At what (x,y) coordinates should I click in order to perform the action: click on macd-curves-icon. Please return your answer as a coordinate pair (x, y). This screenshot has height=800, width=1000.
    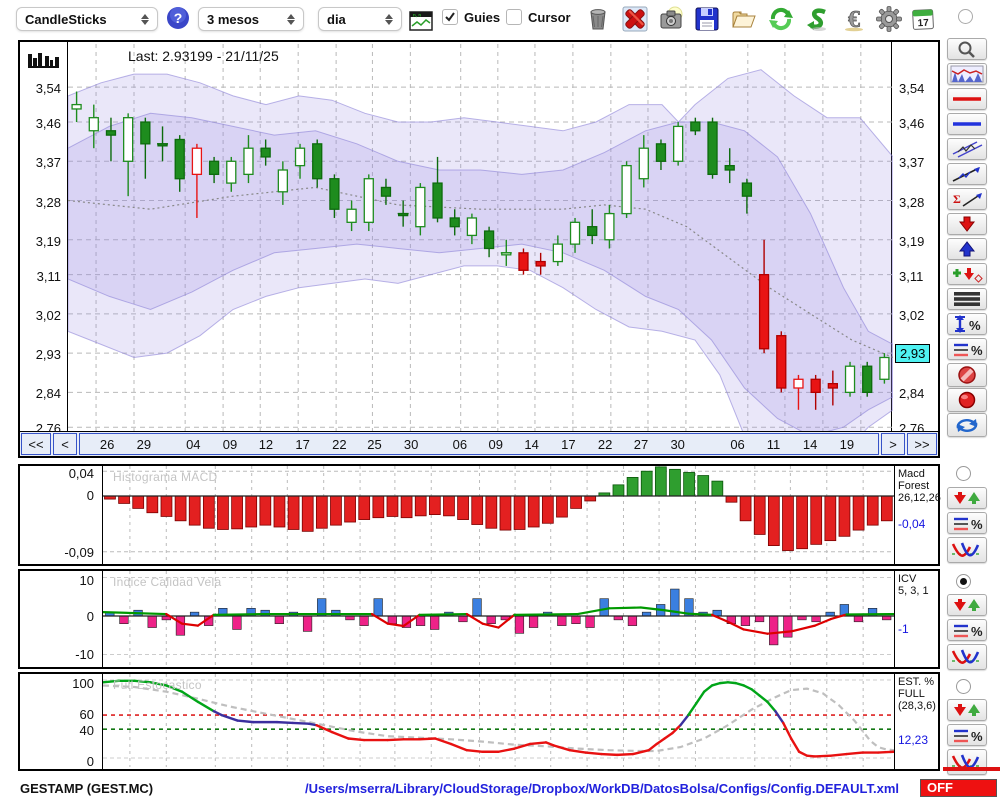
    Looking at the image, I should click on (966, 549).